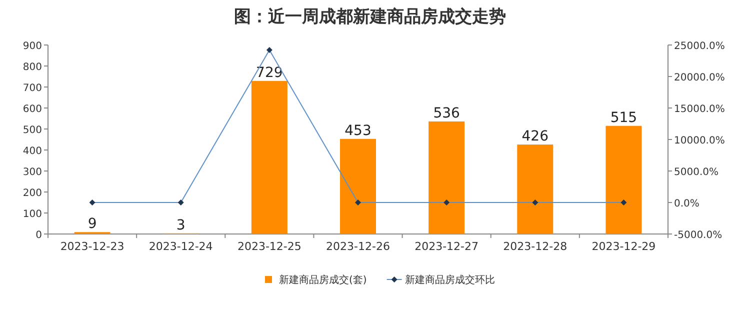 The image size is (740, 312). I want to click on y-tick-label: 300, so click(32, 172).